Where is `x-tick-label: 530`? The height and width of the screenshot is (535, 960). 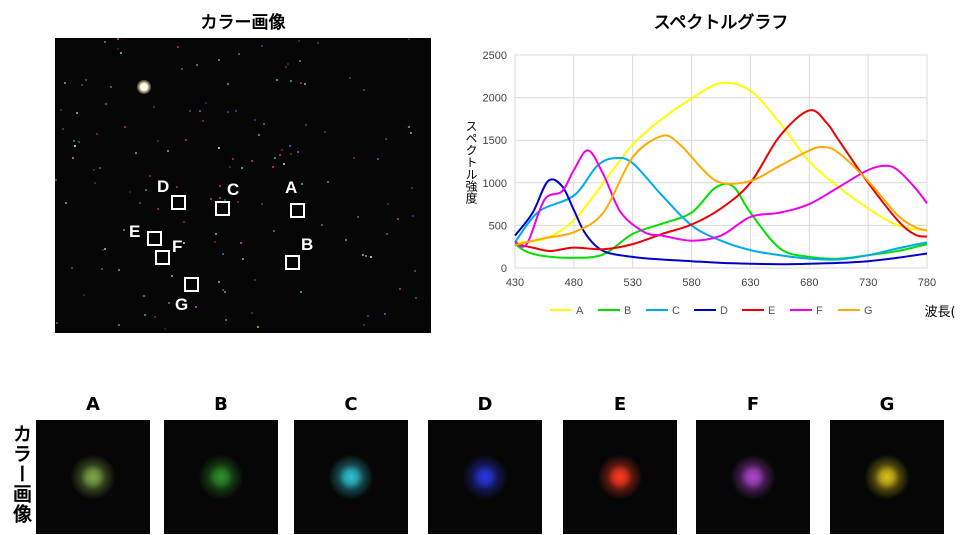 x-tick-label: 530 is located at coordinates (633, 283).